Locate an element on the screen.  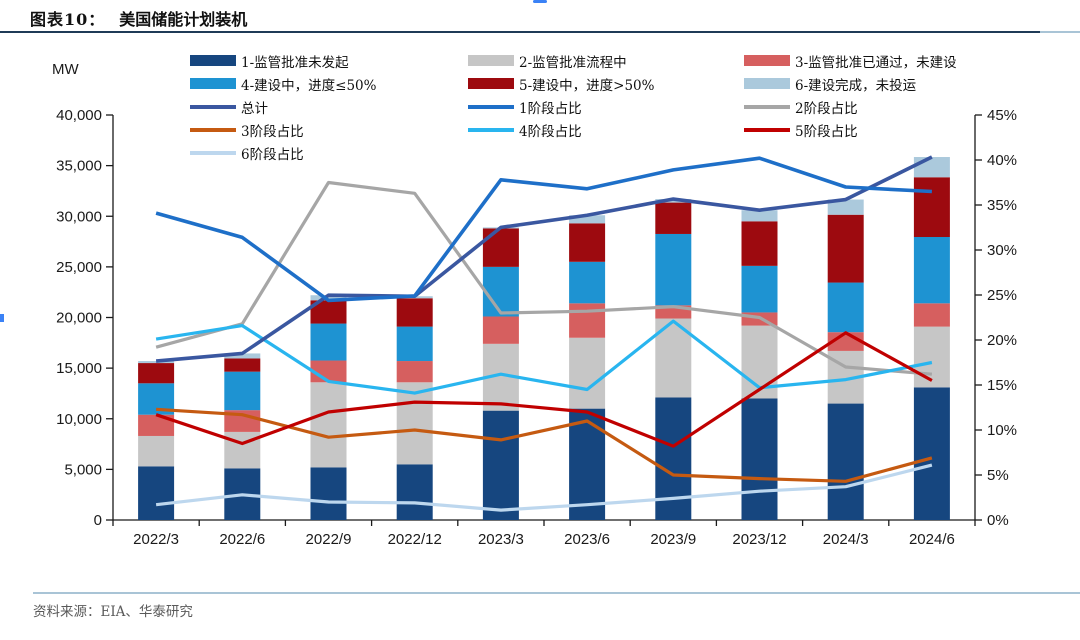
legend-item: 总计 is located at coordinates (229, 106).